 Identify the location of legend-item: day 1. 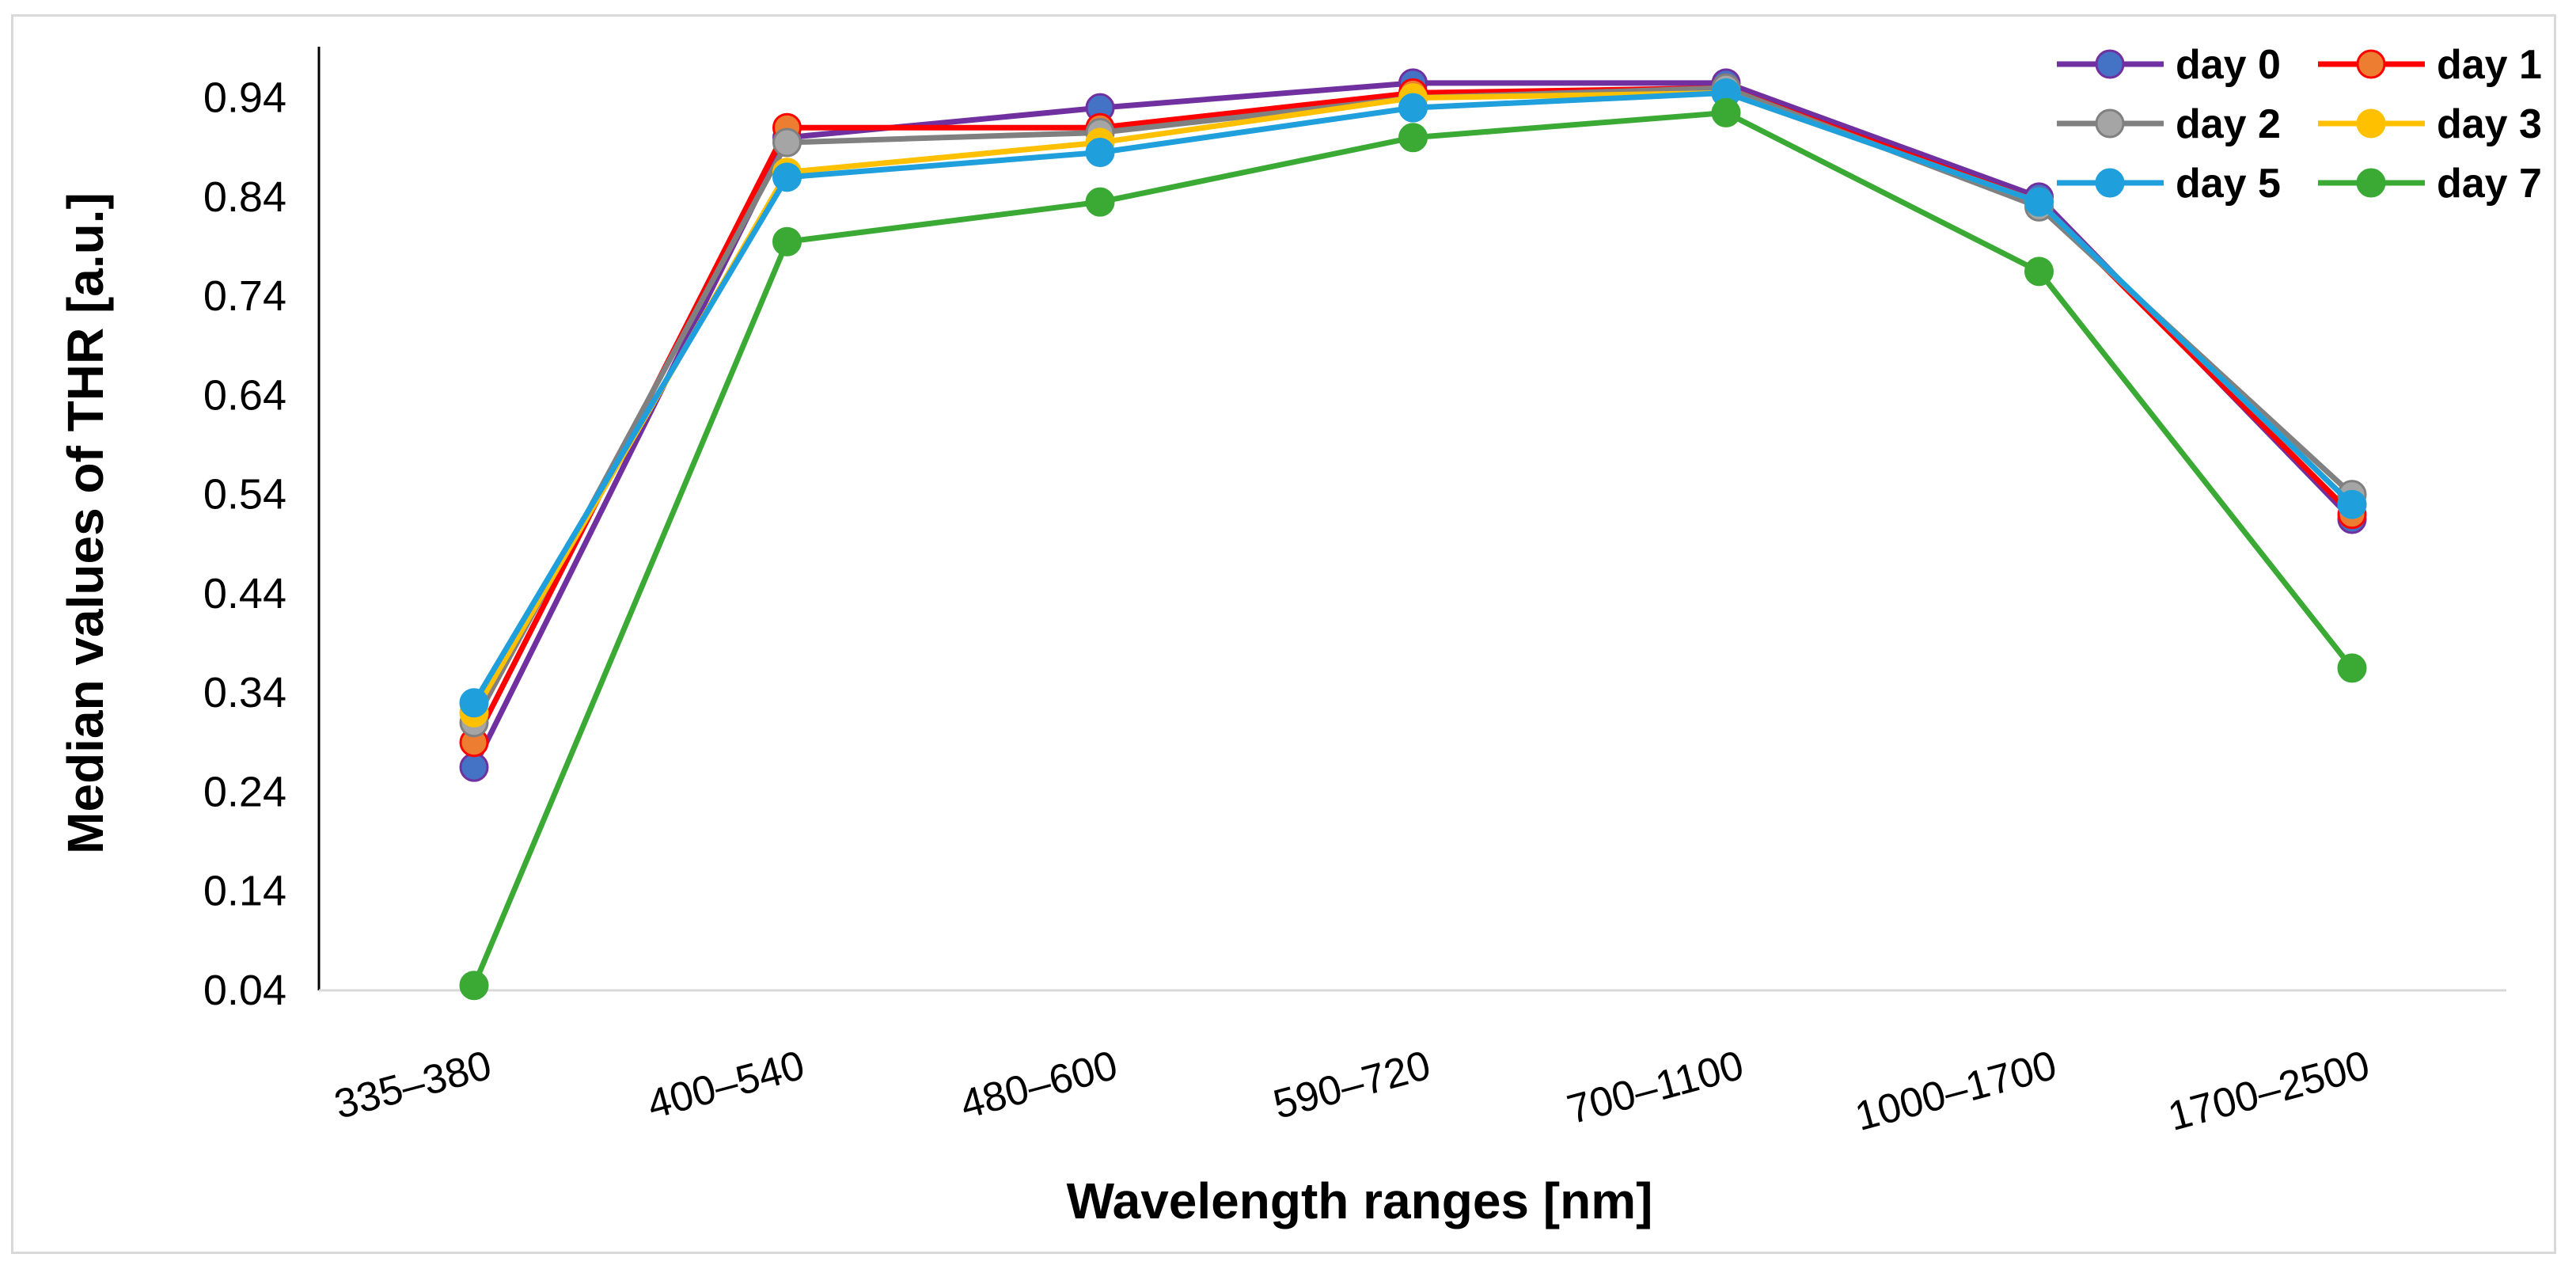
(2430, 65).